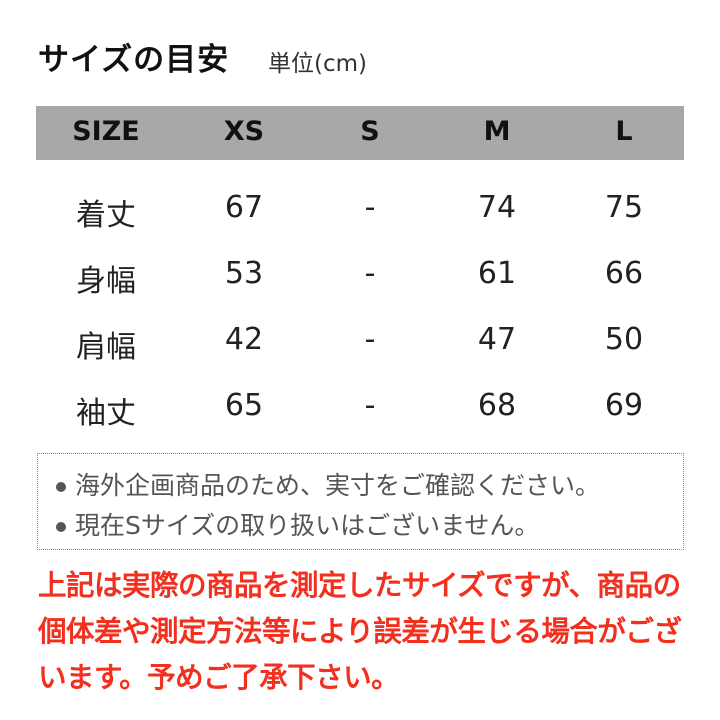 The image size is (720, 720). Describe the element at coordinates (338, 485) in the screenshot. I see `note-text: 海外企画商品のため、実寸をご確認ください。` at that location.